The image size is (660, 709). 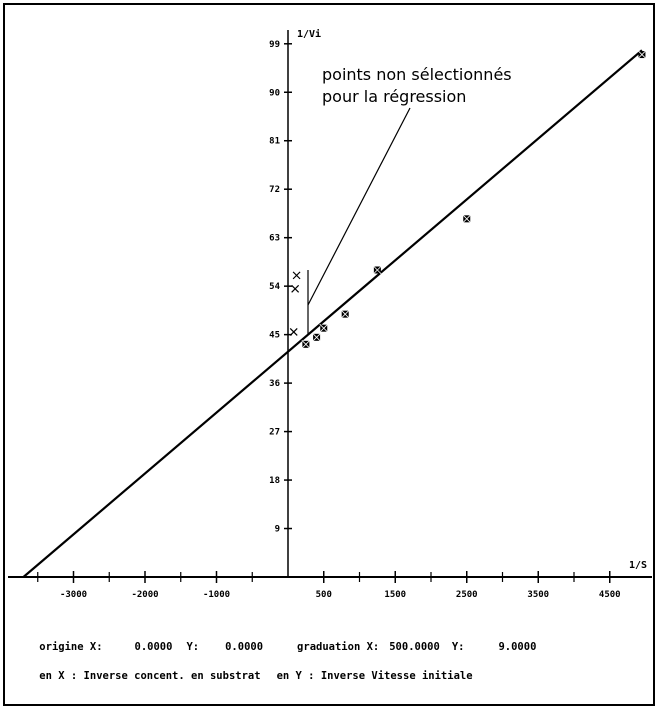 I want to click on x-tick-label: -2000, so click(x=144, y=595).